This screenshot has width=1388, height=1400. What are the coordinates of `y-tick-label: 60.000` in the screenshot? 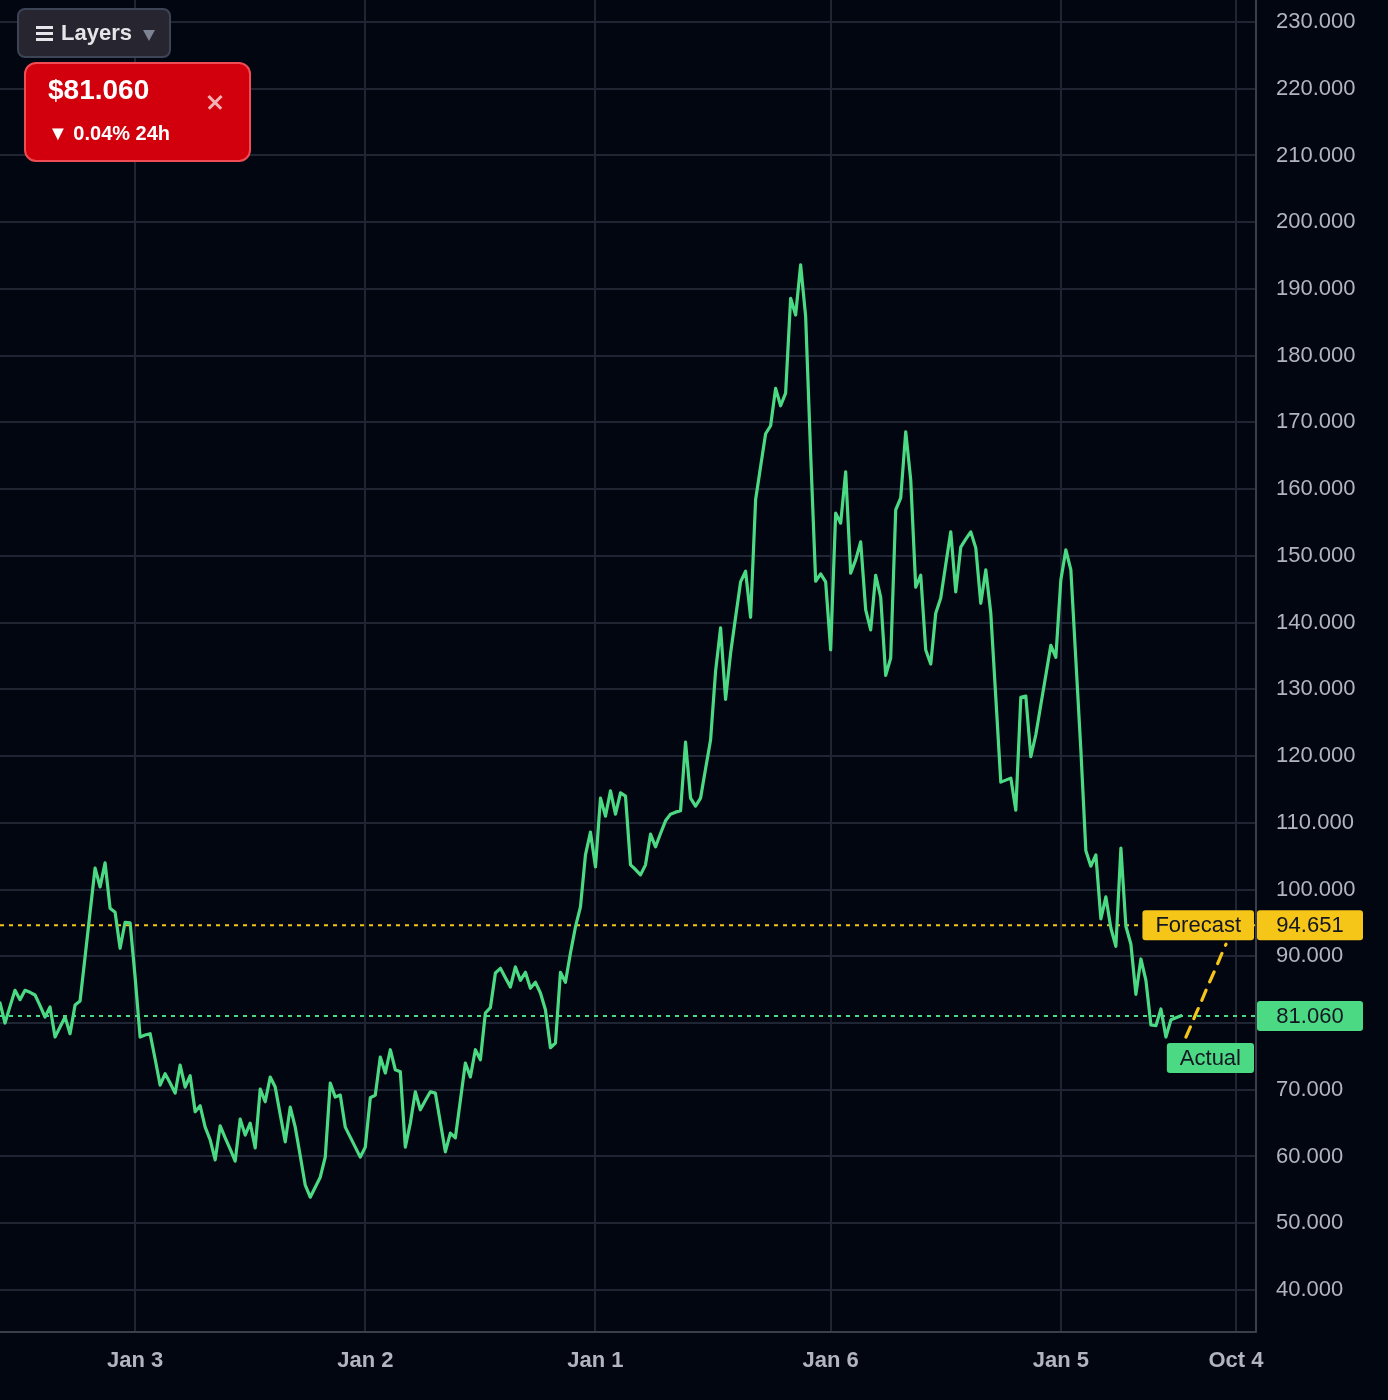 It's located at (1310, 1155).